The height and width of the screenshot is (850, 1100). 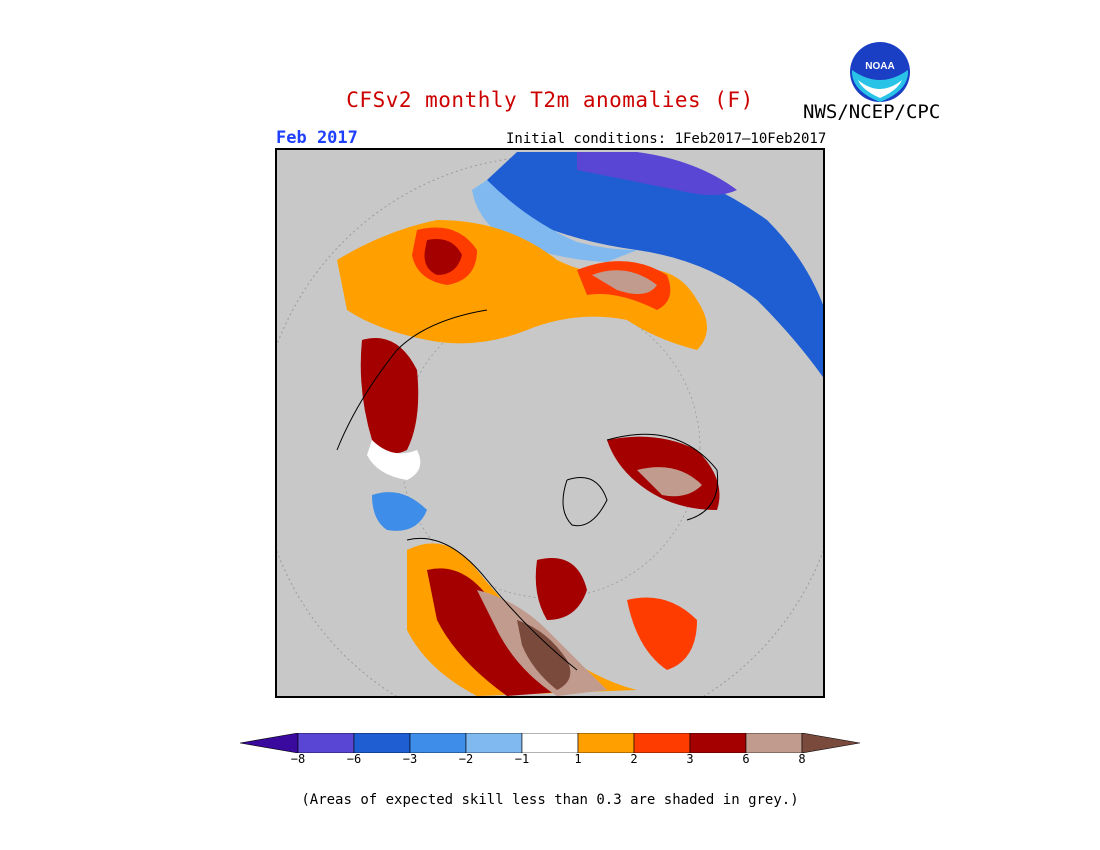 What do you see at coordinates (662, 633) in the screenshot?
I see `warm-anomaly-region` at bounding box center [662, 633].